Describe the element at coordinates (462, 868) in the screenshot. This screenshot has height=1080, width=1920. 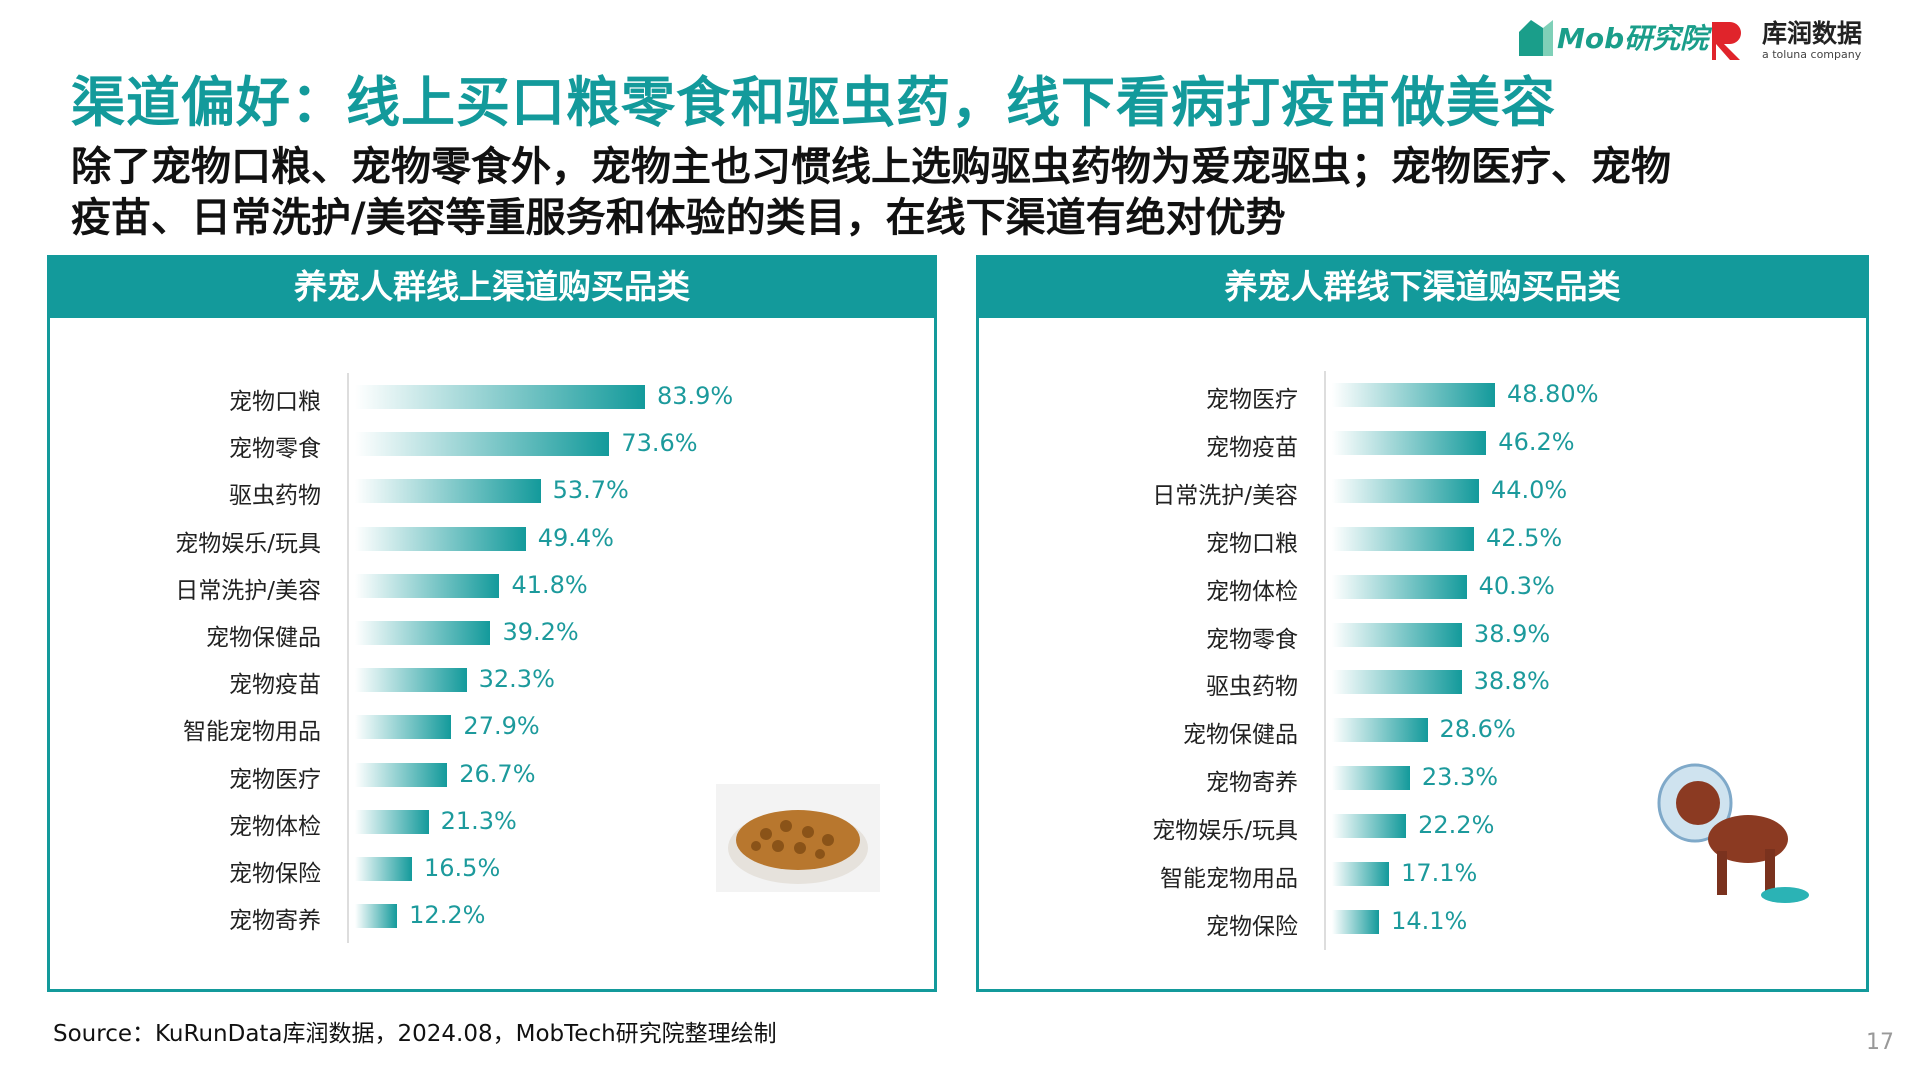
I see `value-label: 16.5%` at that location.